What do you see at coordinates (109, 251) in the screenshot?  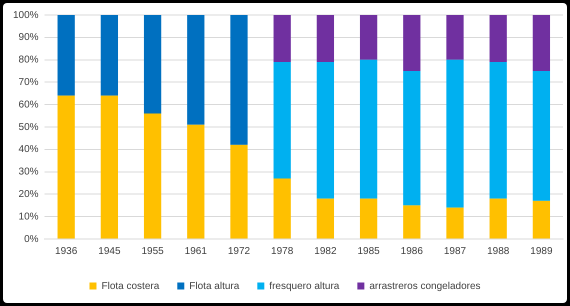 I see `x-tick-label: 1945` at bounding box center [109, 251].